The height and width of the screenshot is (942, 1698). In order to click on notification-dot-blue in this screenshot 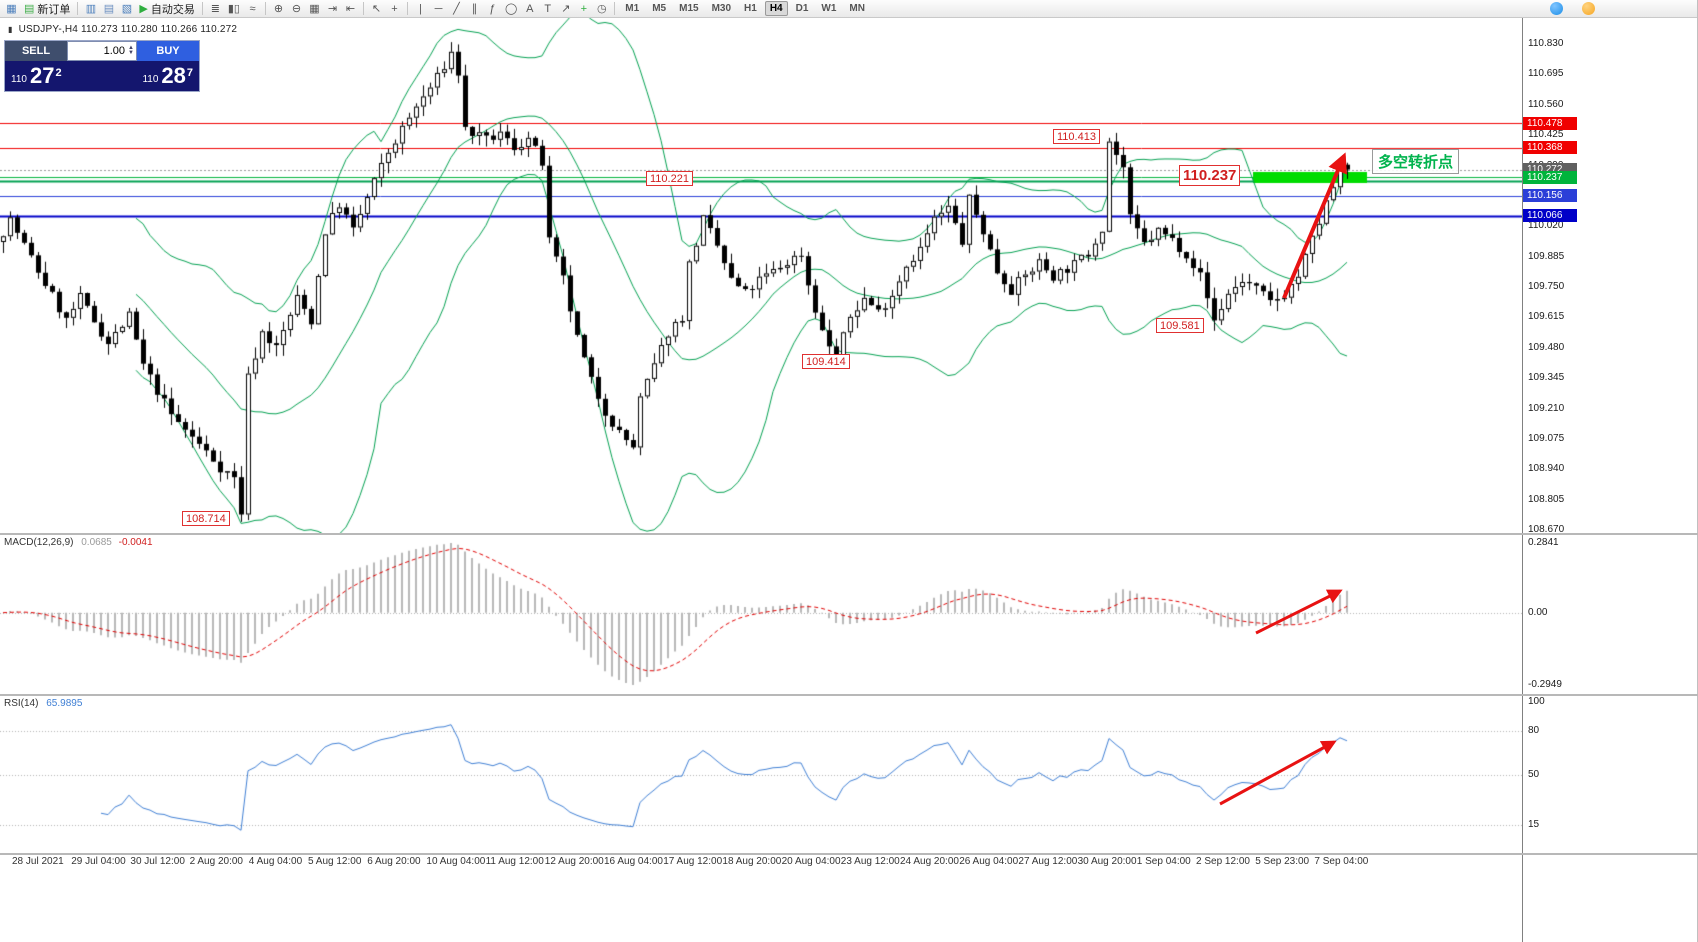, I will do `click(1556, 8)`.